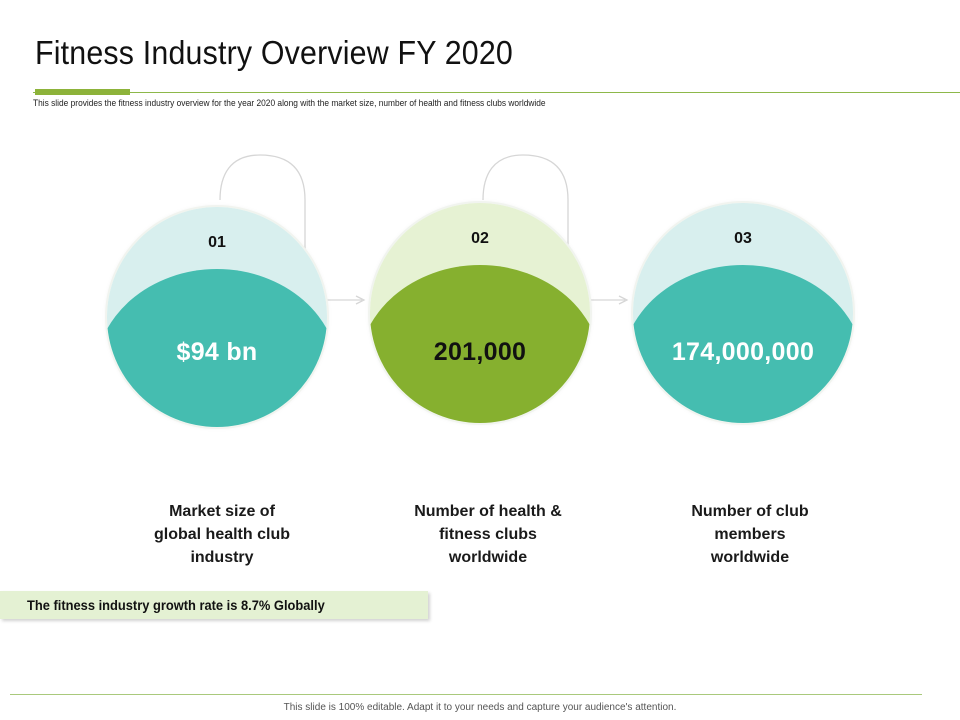 This screenshot has width=960, height=720. I want to click on circle-number: 01, so click(217, 242).